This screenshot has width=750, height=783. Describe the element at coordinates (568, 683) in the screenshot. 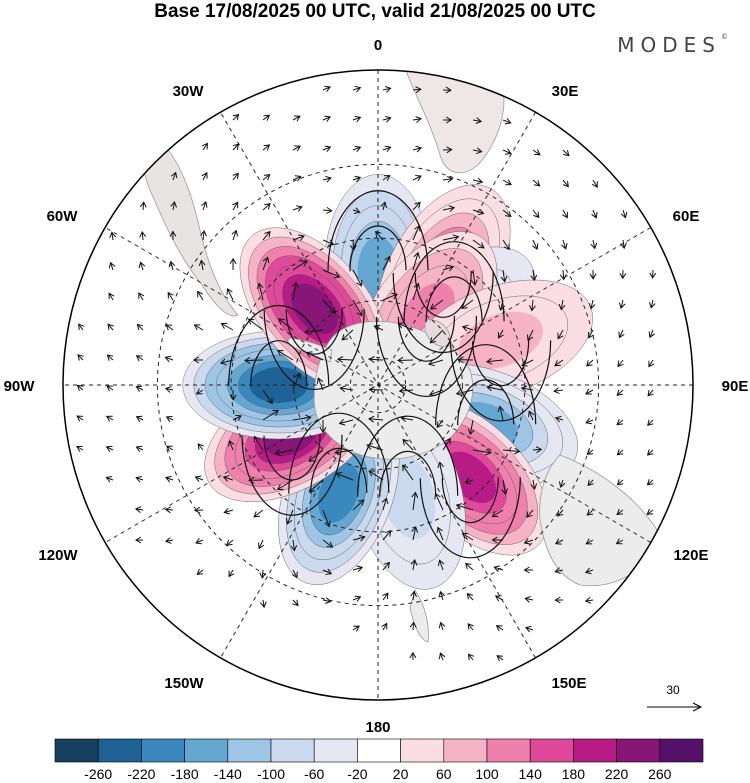

I see `lon-label-150e: 150E` at that location.